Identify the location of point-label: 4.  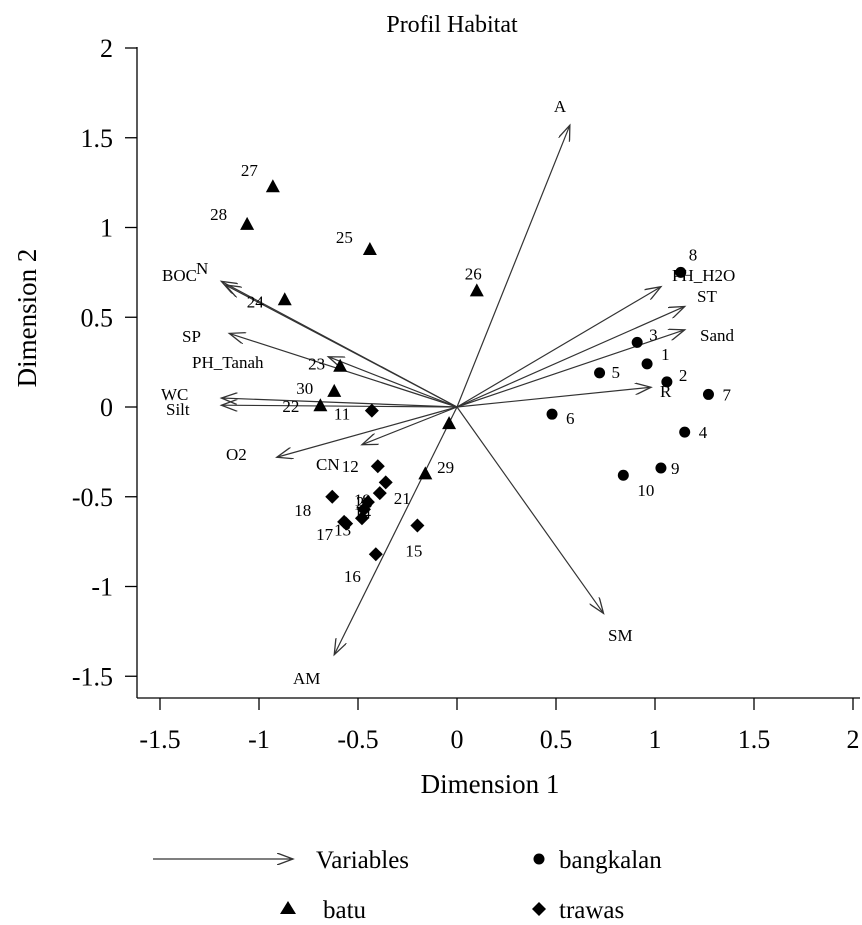
(703, 432).